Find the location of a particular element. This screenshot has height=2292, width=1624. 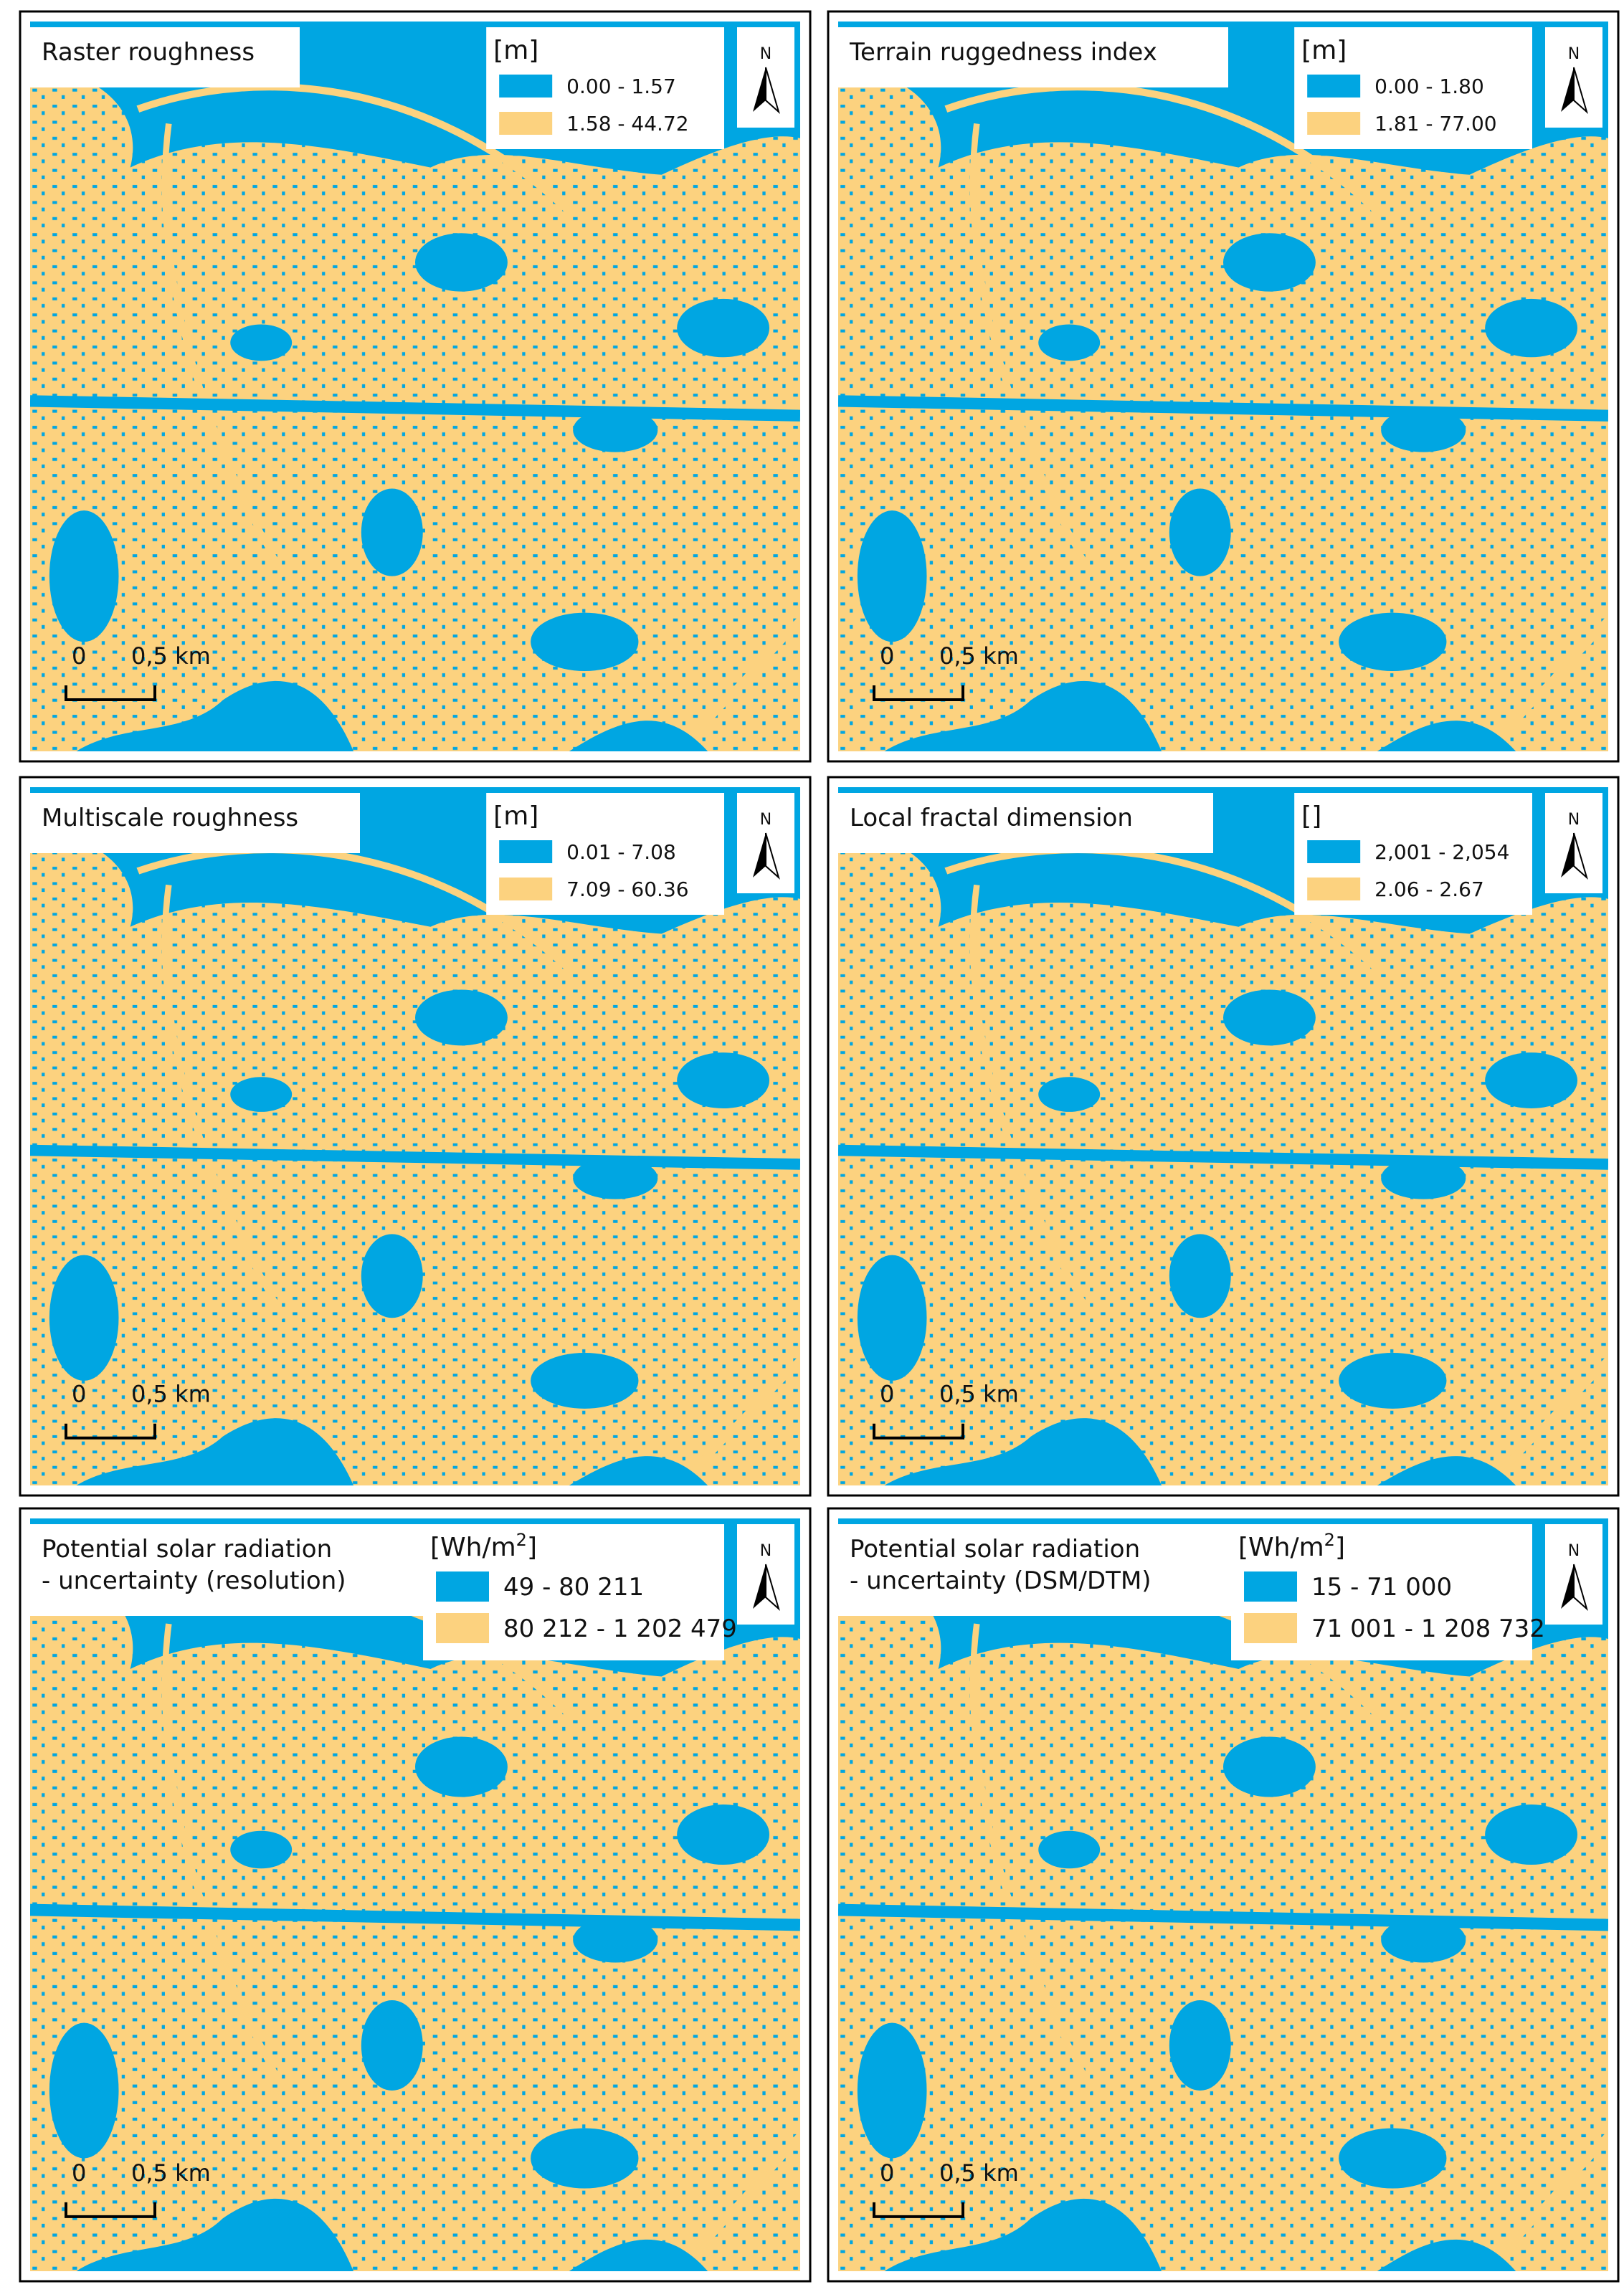

map-title: Local fractal dimension is located at coordinates (992, 818).